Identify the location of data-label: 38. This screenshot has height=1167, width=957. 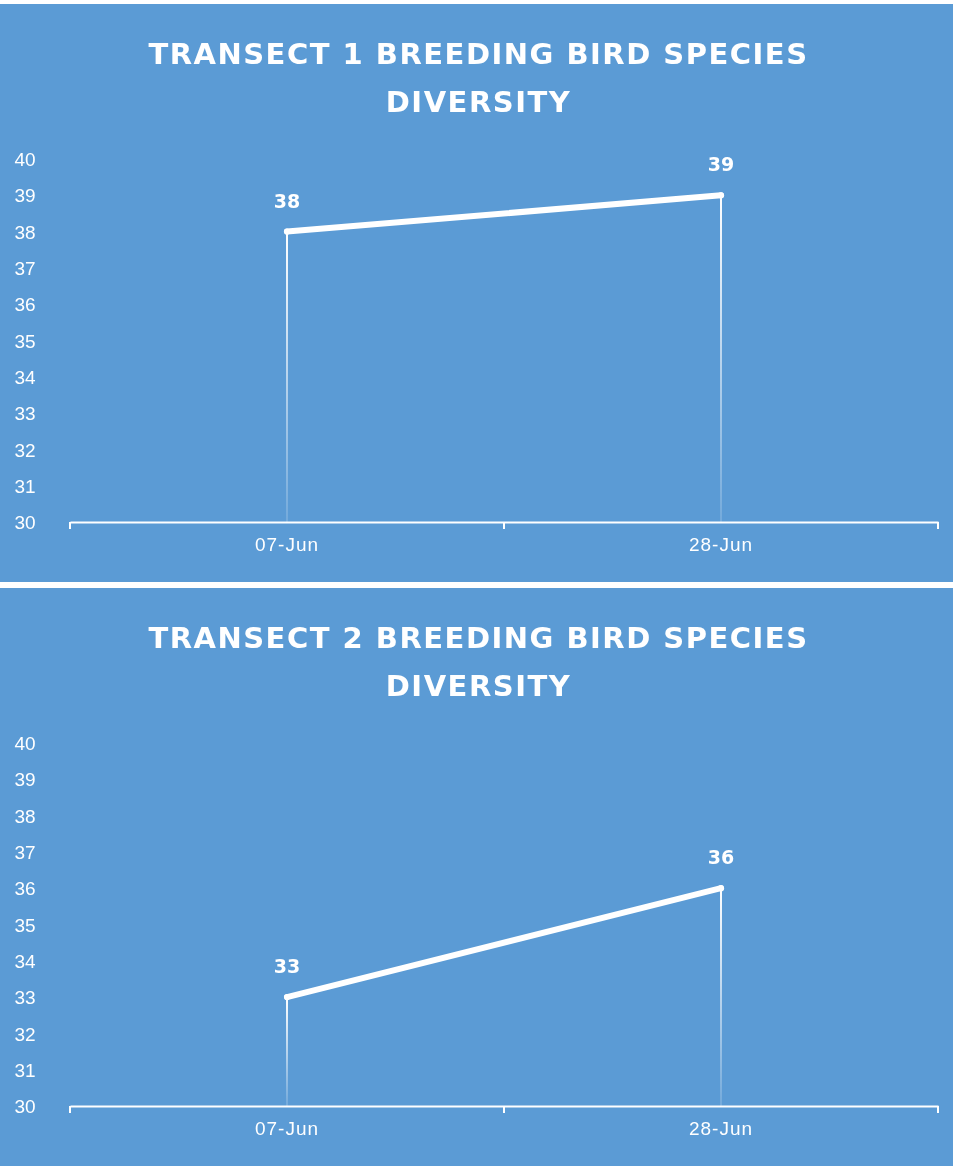
(287, 200).